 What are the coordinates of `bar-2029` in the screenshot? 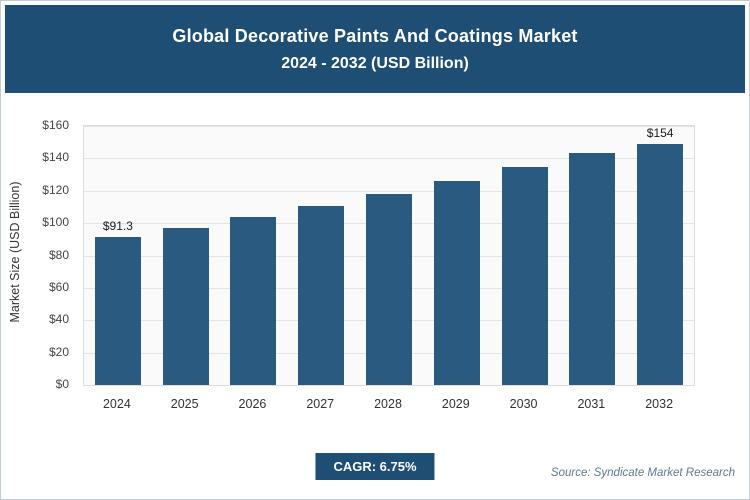 It's located at (456, 283).